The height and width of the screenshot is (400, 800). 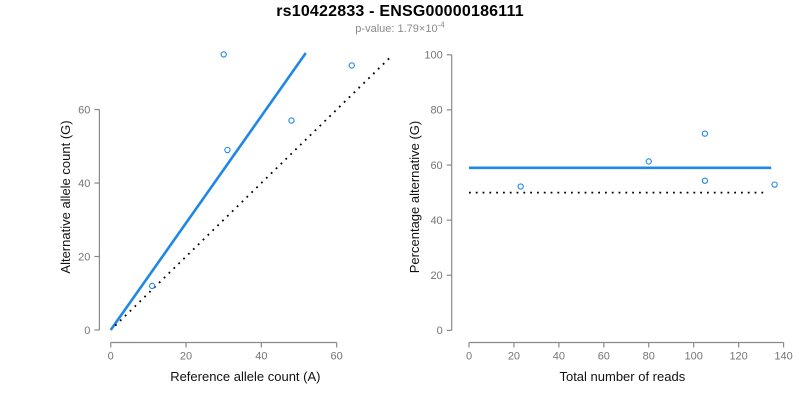 What do you see at coordinates (396, 29) in the screenshot?
I see `pvalue-text: p-value: 1.79×10` at bounding box center [396, 29].